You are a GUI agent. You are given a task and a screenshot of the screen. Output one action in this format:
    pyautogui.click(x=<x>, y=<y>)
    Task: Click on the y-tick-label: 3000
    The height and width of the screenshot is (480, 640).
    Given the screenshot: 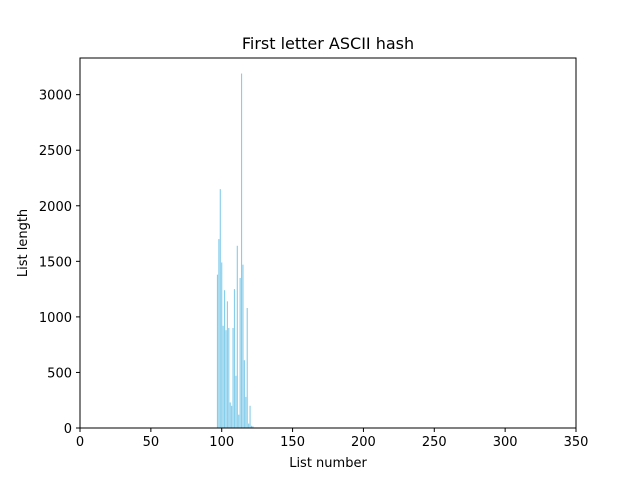 What is the action you would take?
    pyautogui.click(x=55, y=96)
    